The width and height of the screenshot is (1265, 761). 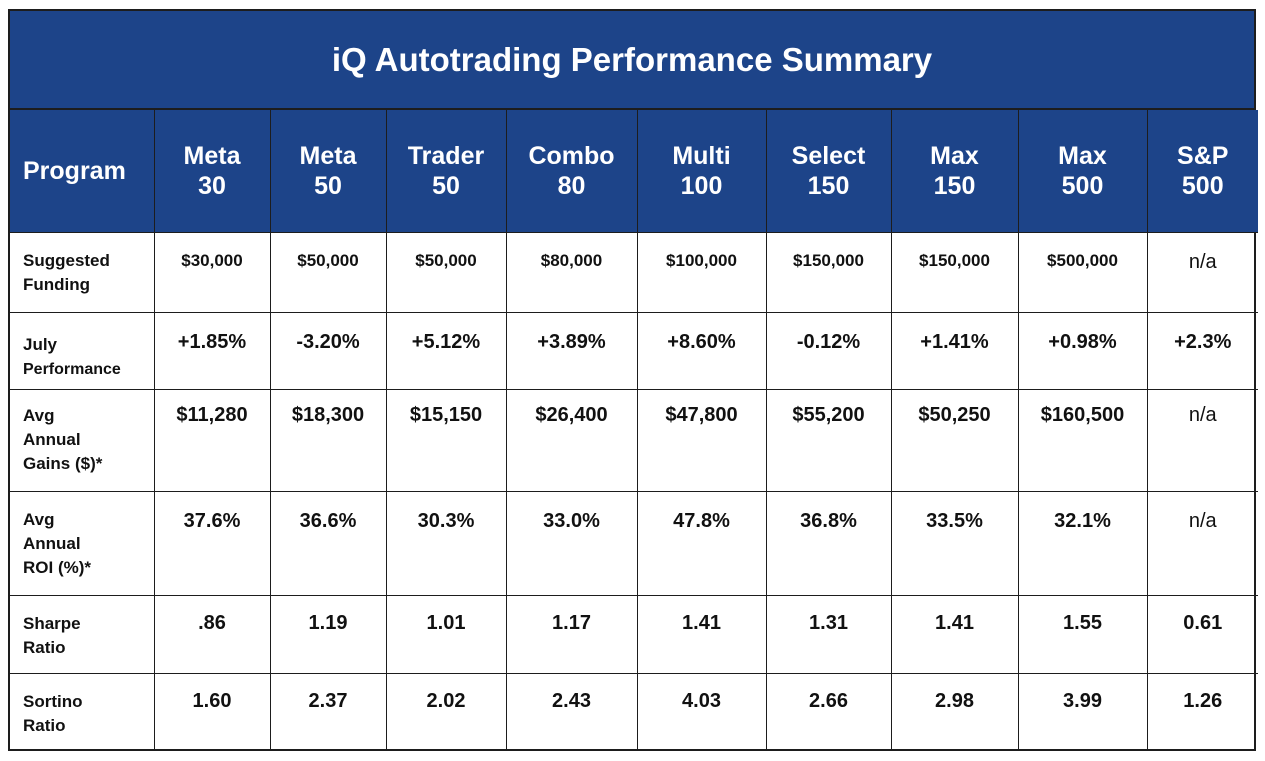 I want to click on column-header-line2: 50, so click(x=446, y=185).